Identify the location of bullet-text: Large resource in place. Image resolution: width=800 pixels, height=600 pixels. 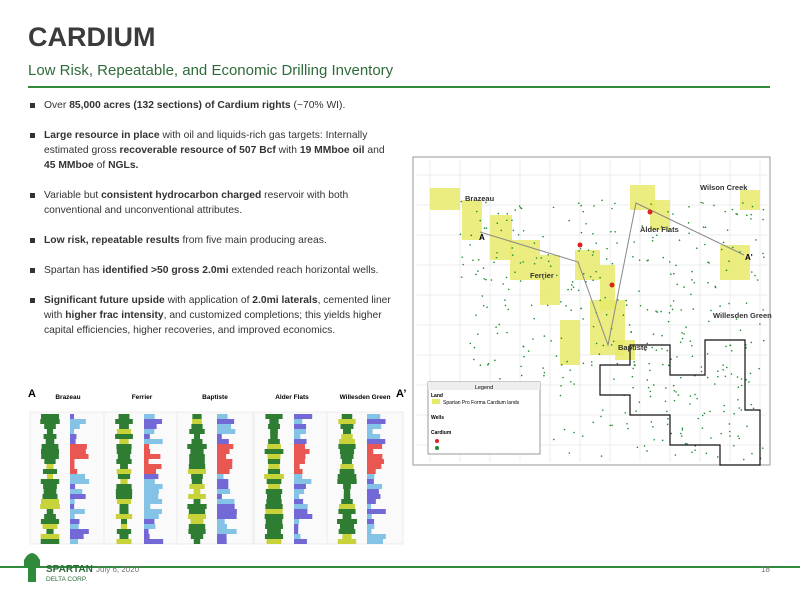
(102, 135).